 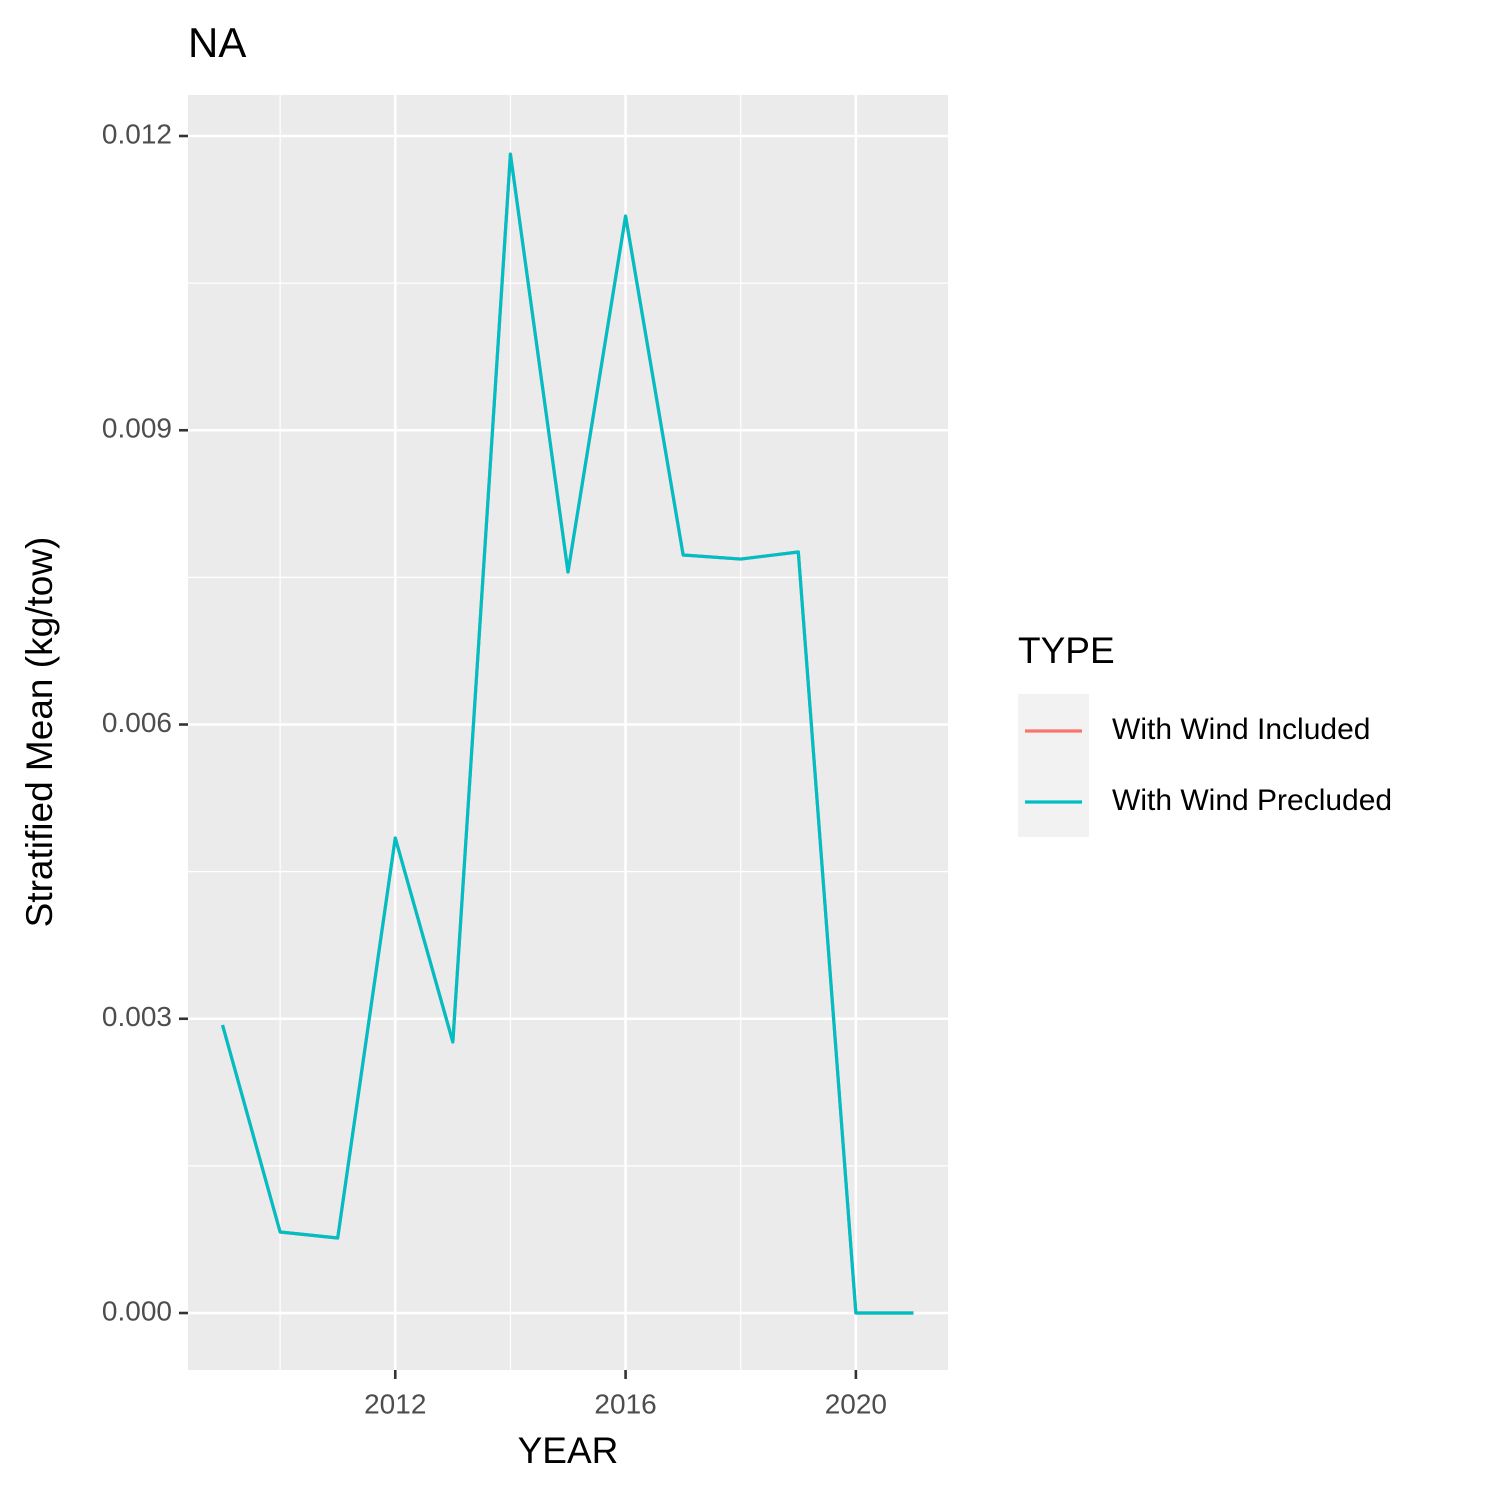 What do you see at coordinates (1241, 729) in the screenshot?
I see `legend-label: With Wind Included` at bounding box center [1241, 729].